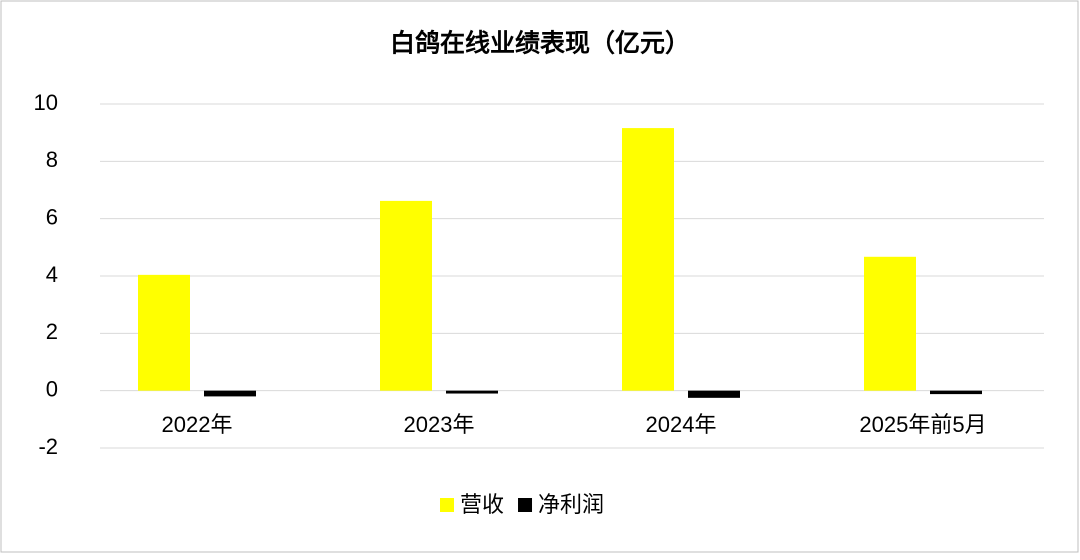  Describe the element at coordinates (681, 424) in the screenshot. I see `x-tick-label: 2024年` at that location.